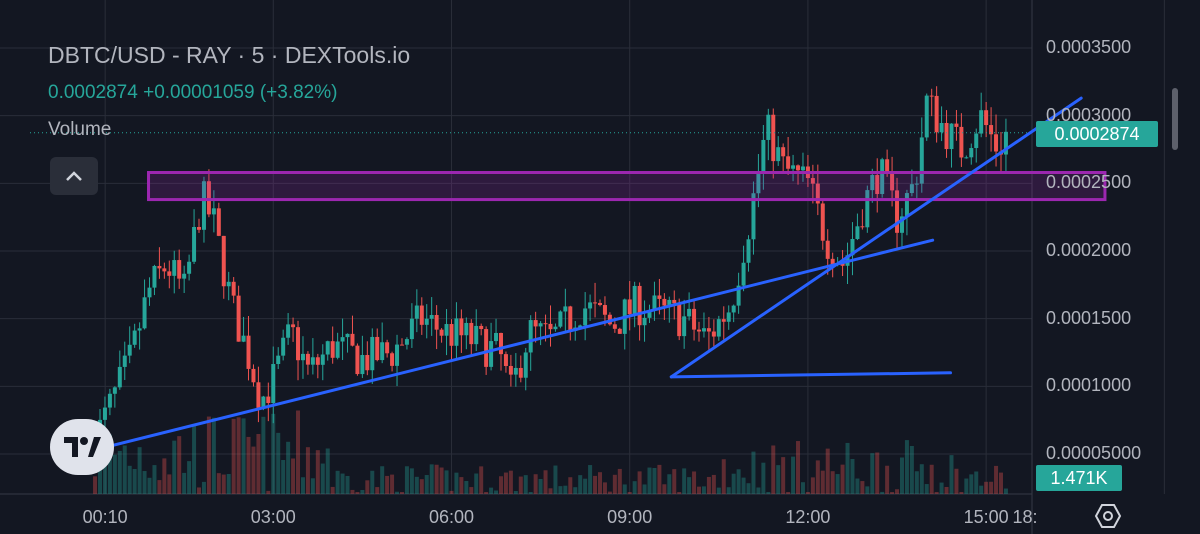 This screenshot has height=534, width=1200. I want to click on volume-tag: 1.471K, so click(1079, 478).